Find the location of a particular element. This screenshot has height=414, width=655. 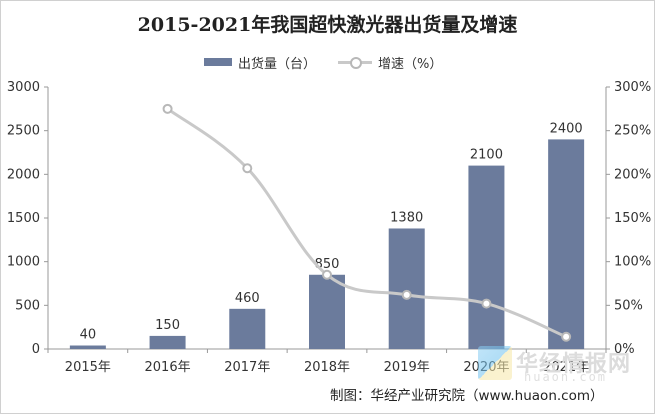

x-tick-label: 2016年 is located at coordinates (168, 367).